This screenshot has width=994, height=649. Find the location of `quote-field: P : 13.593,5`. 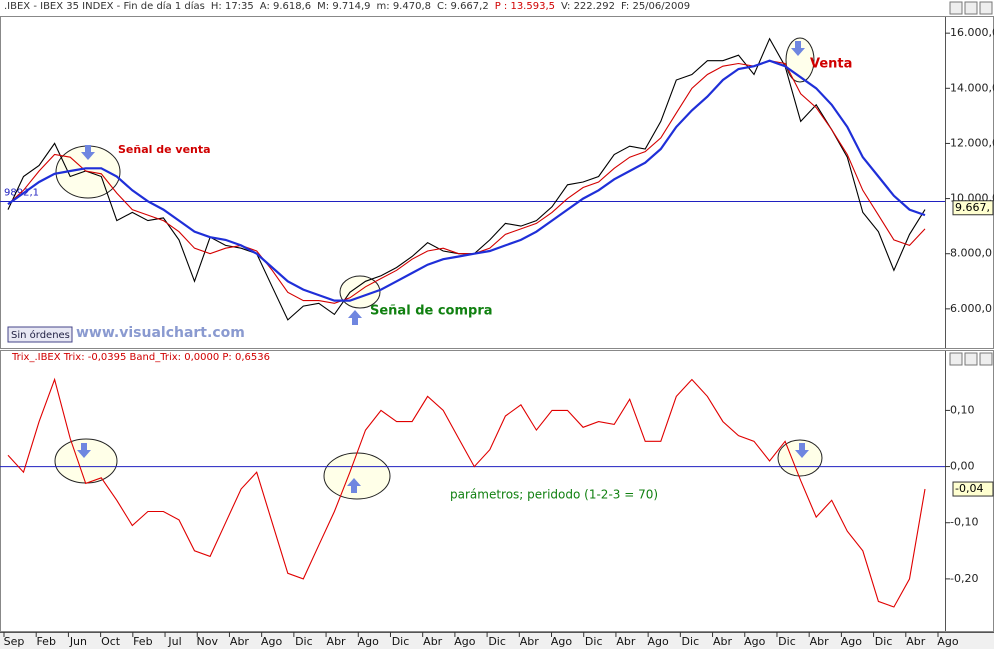

quote-field: P : 13.593,5 is located at coordinates (524, 6).